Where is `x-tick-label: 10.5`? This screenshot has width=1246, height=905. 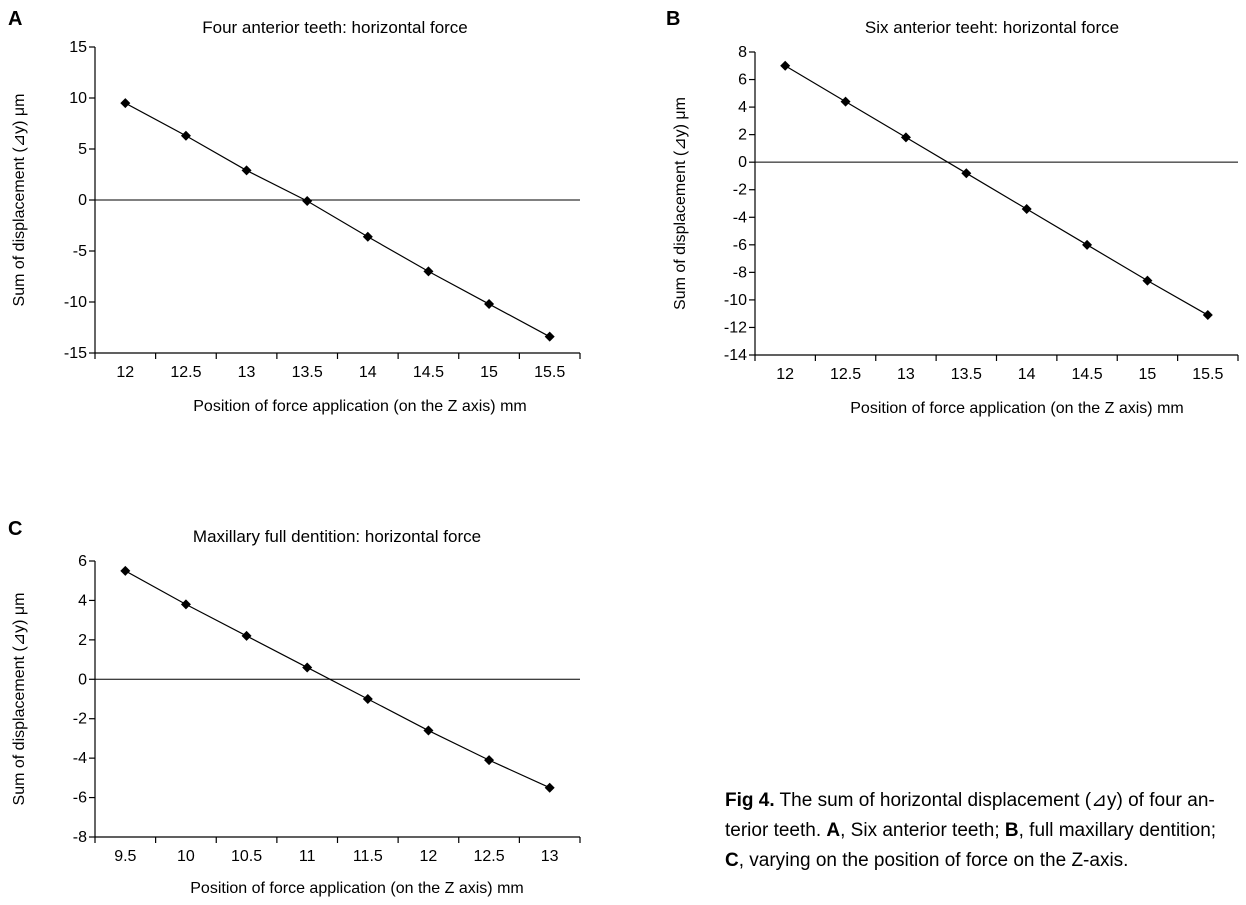 x-tick-label: 10.5 is located at coordinates (246, 856).